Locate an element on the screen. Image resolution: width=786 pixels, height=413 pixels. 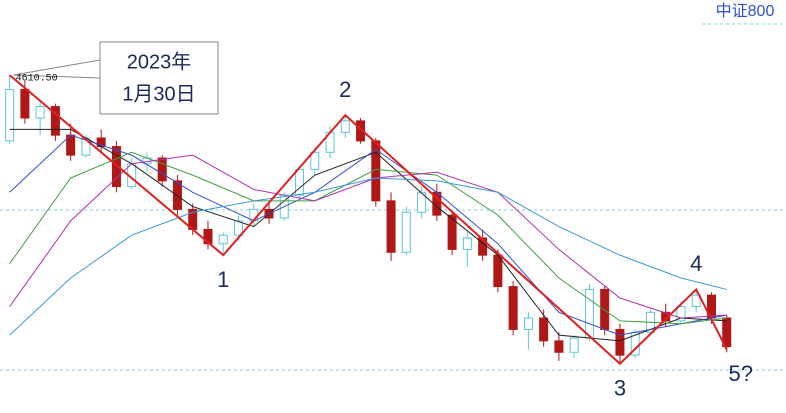
chart-title: 中证800 is located at coordinates (745, 11).